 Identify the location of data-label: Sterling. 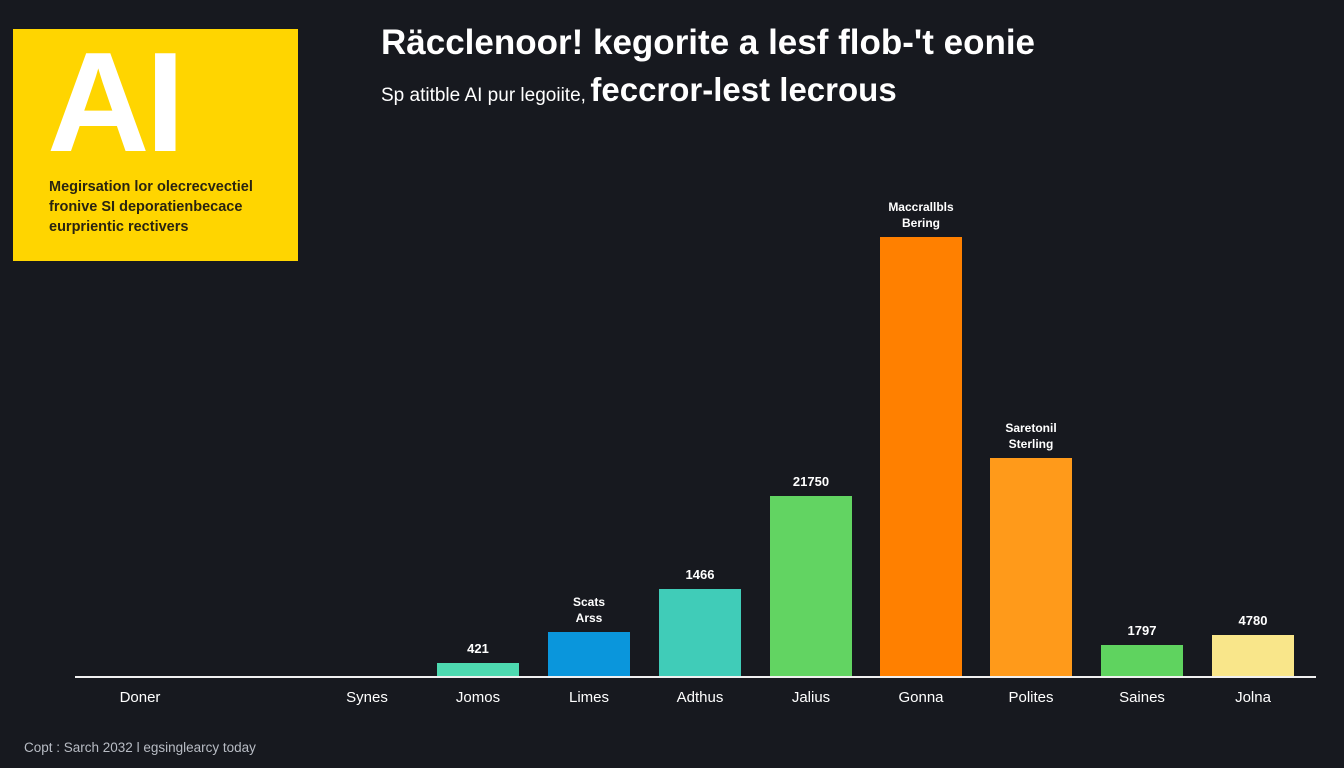
(1031, 444).